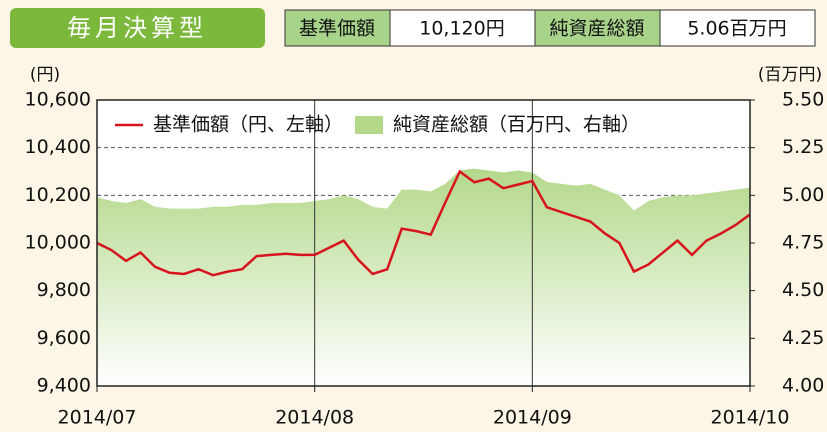 The height and width of the screenshot is (432, 827). I want to click on cell-text: 基準価額, so click(337, 29).